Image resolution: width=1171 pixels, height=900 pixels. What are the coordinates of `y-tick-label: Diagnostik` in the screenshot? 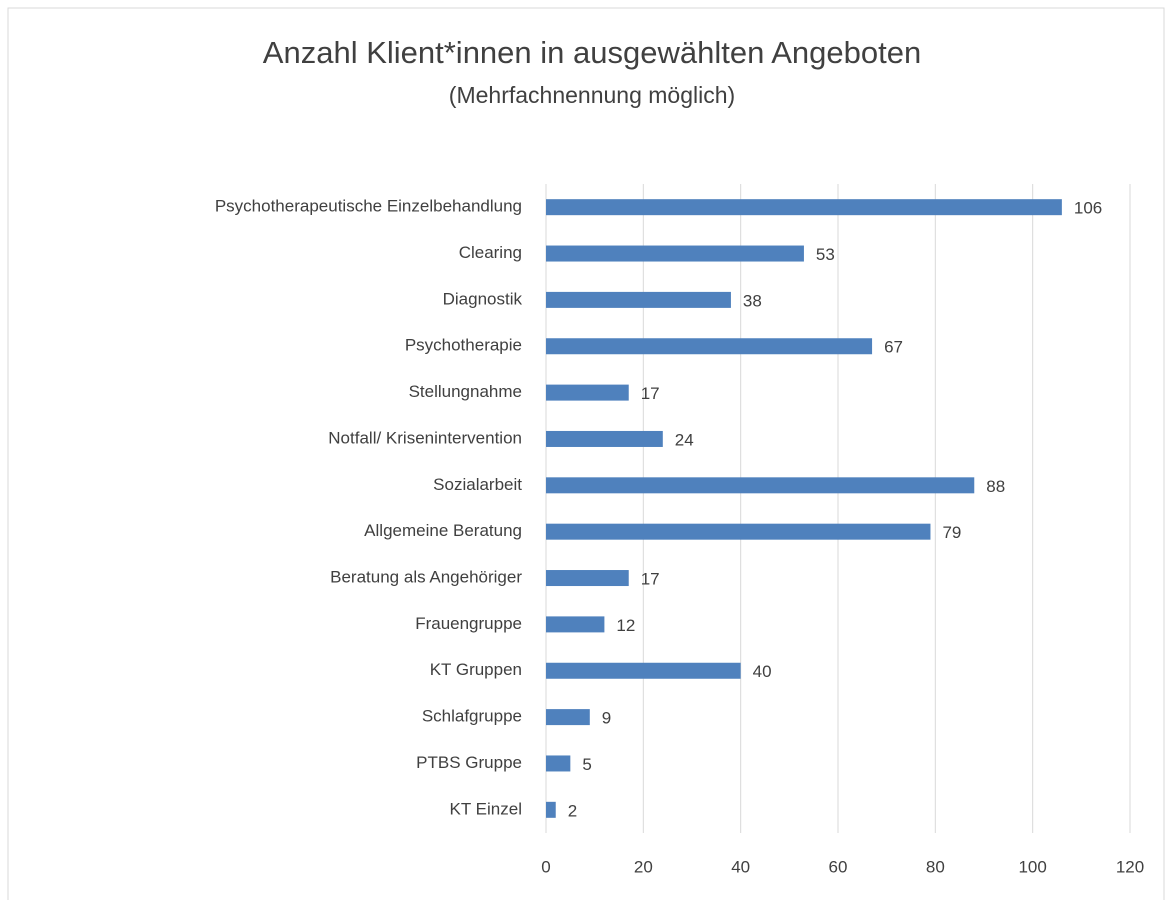 It's located at (483, 298).